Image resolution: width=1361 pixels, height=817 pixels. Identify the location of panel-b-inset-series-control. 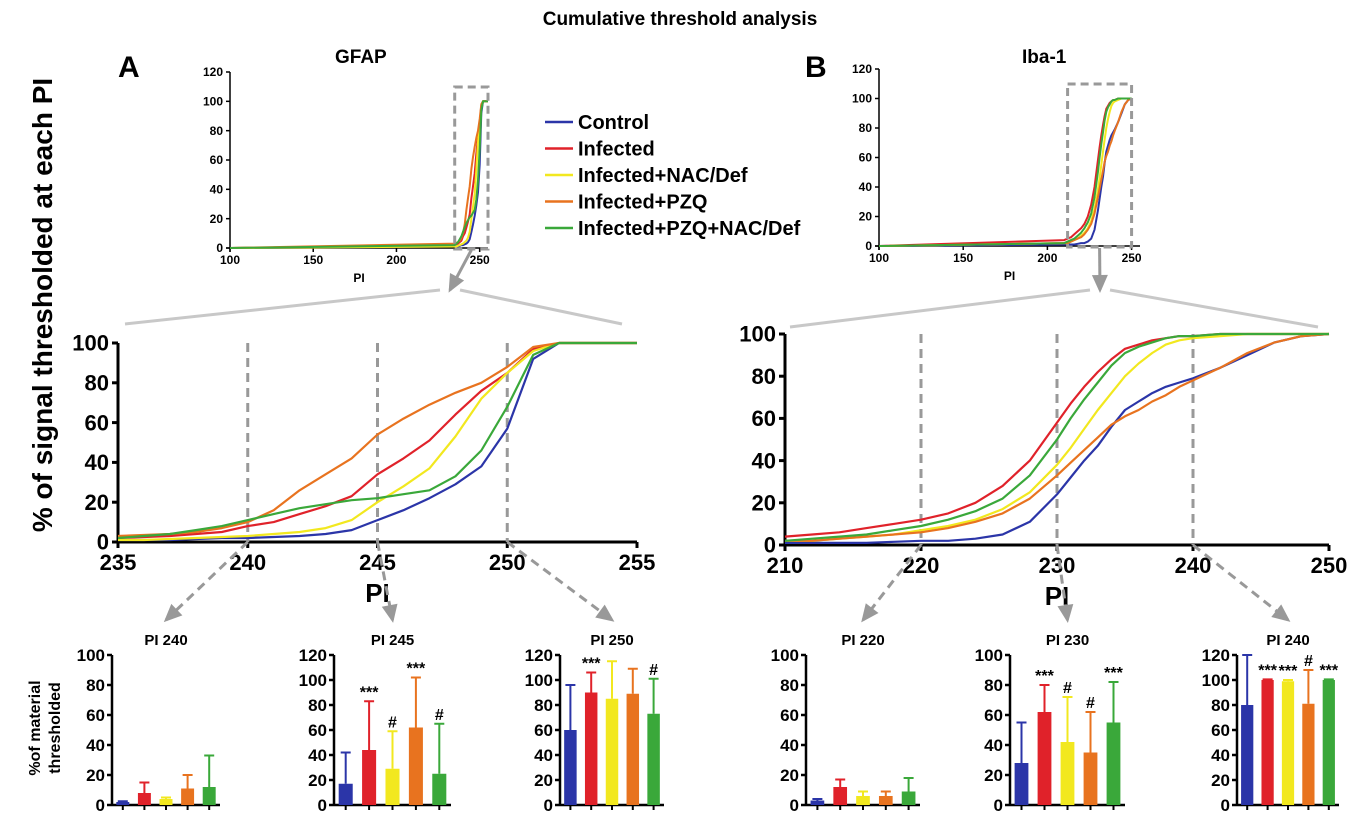
(1005, 172).